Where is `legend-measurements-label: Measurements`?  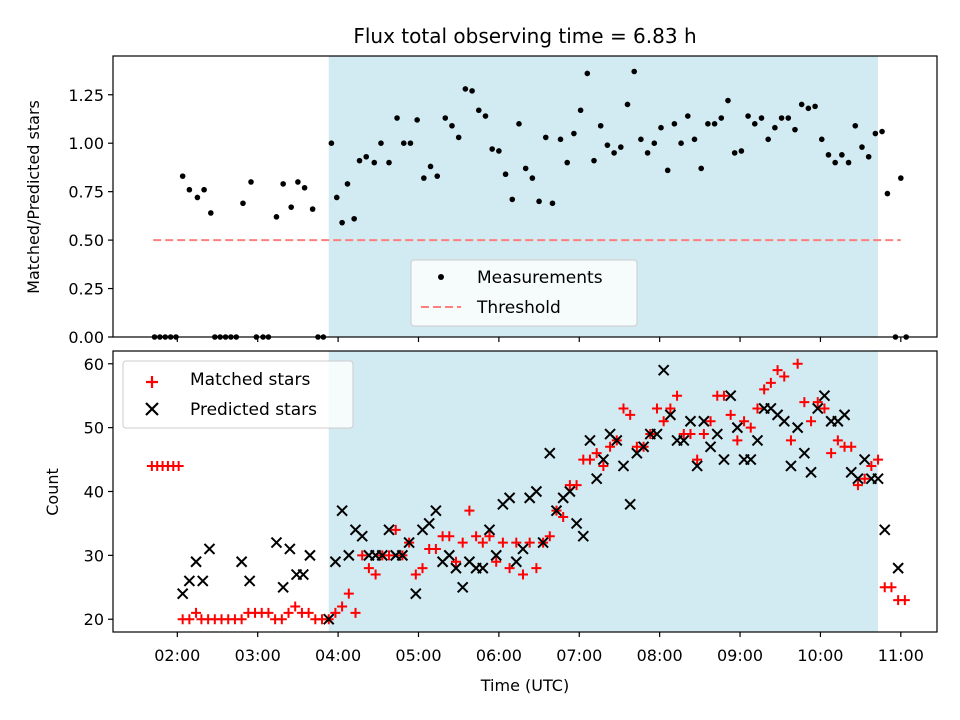
legend-measurements-label: Measurements is located at coordinates (540, 278).